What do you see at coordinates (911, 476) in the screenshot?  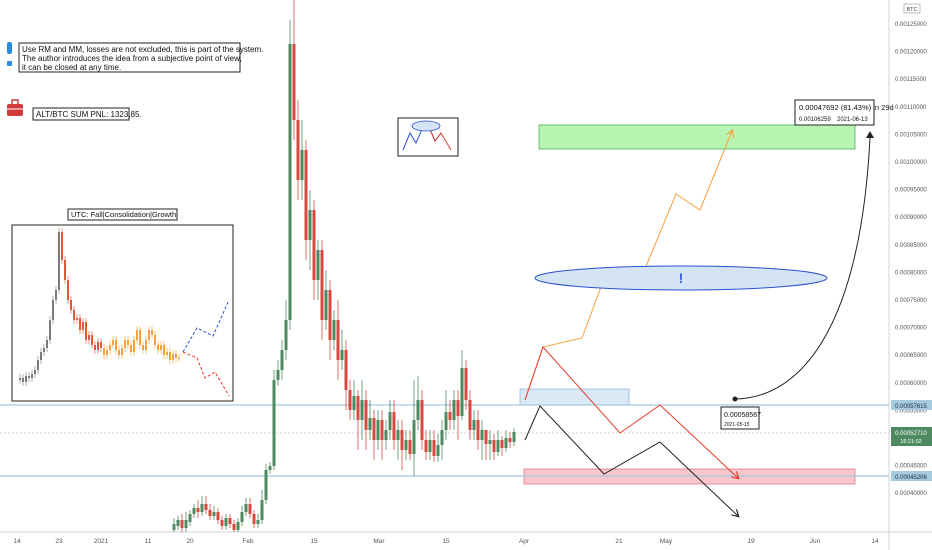 I see `support-price-tag: 0.00045206` at bounding box center [911, 476].